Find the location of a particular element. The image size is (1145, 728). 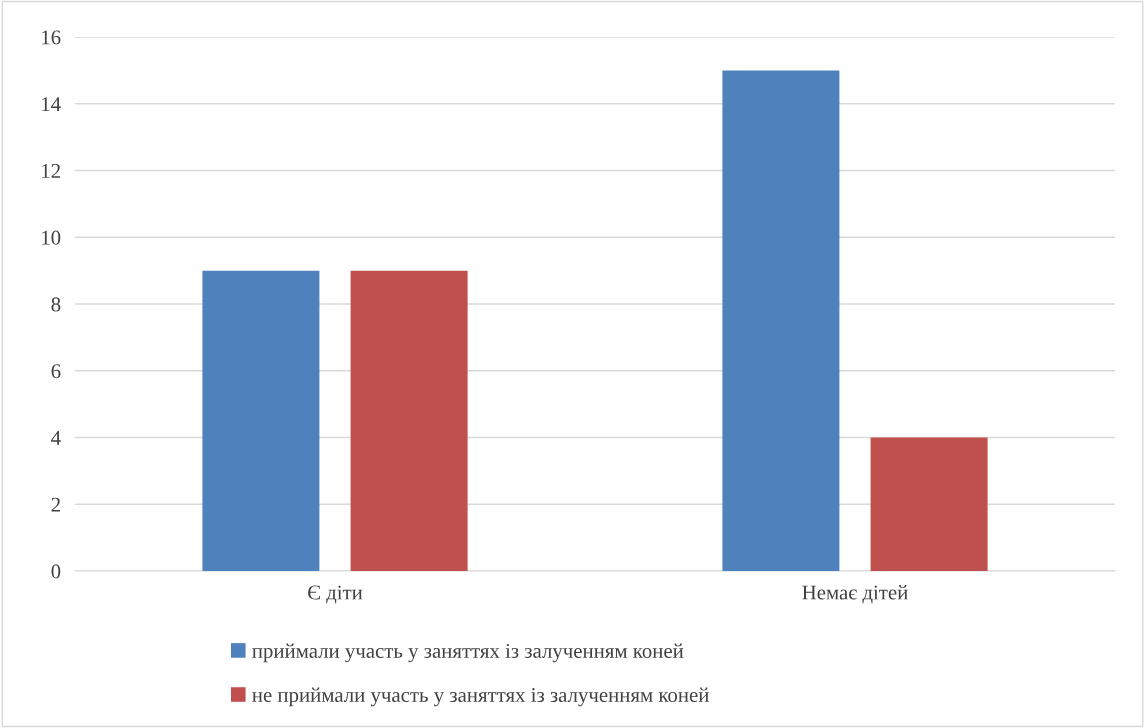

legend-label: приймали участь у заняттях із залученням коней is located at coordinates (468, 653).